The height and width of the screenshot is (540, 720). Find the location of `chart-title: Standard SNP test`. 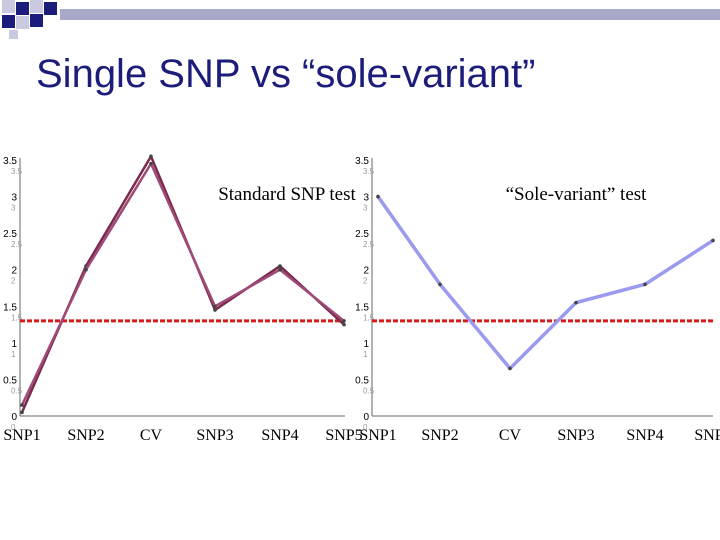

chart-title: Standard SNP test is located at coordinates (287, 194).